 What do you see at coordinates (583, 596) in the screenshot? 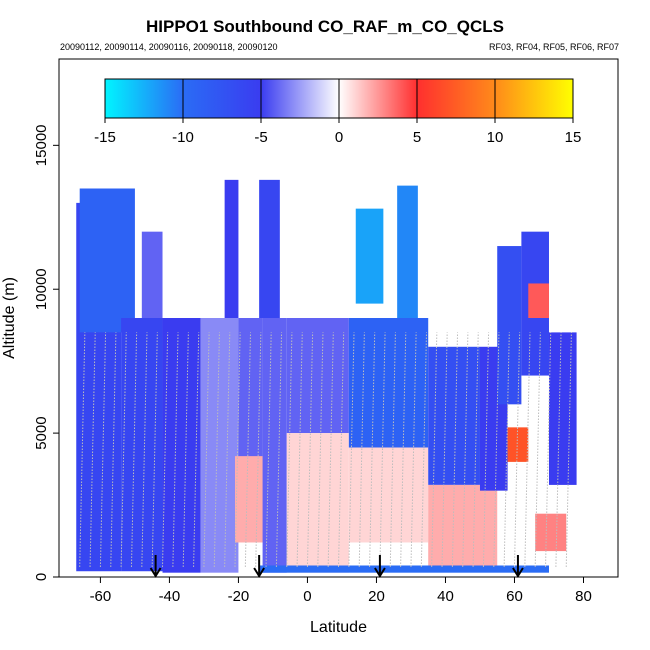
I see `x-tick-label: 80` at bounding box center [583, 596].